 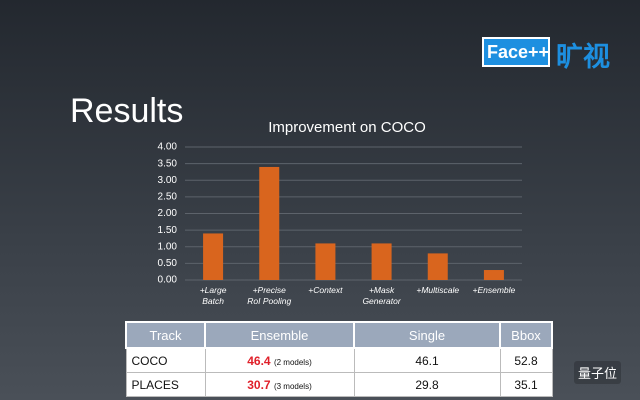 I want to click on y-tick-label: 3.50, so click(x=168, y=163).